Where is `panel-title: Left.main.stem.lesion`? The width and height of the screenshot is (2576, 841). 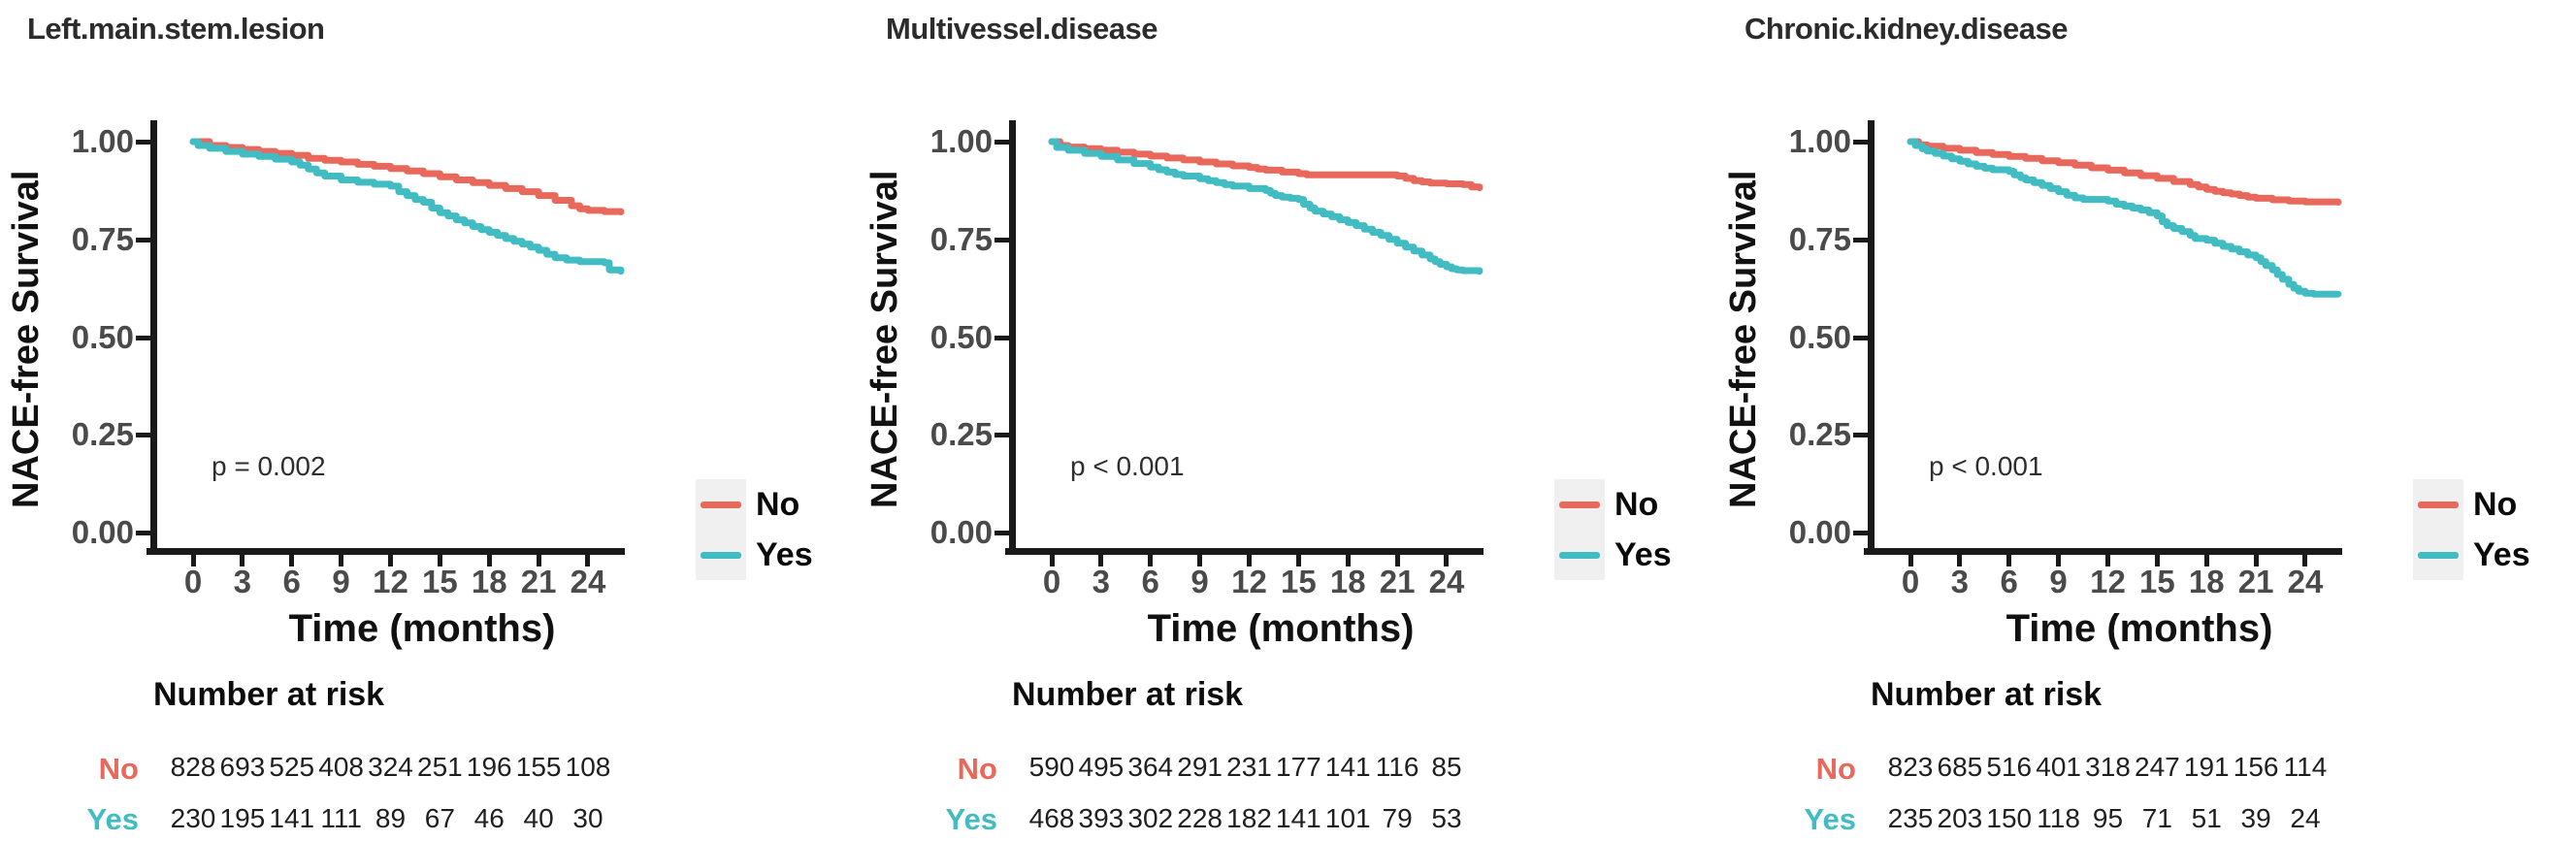 panel-title: Left.main.stem.lesion is located at coordinates (176, 29).